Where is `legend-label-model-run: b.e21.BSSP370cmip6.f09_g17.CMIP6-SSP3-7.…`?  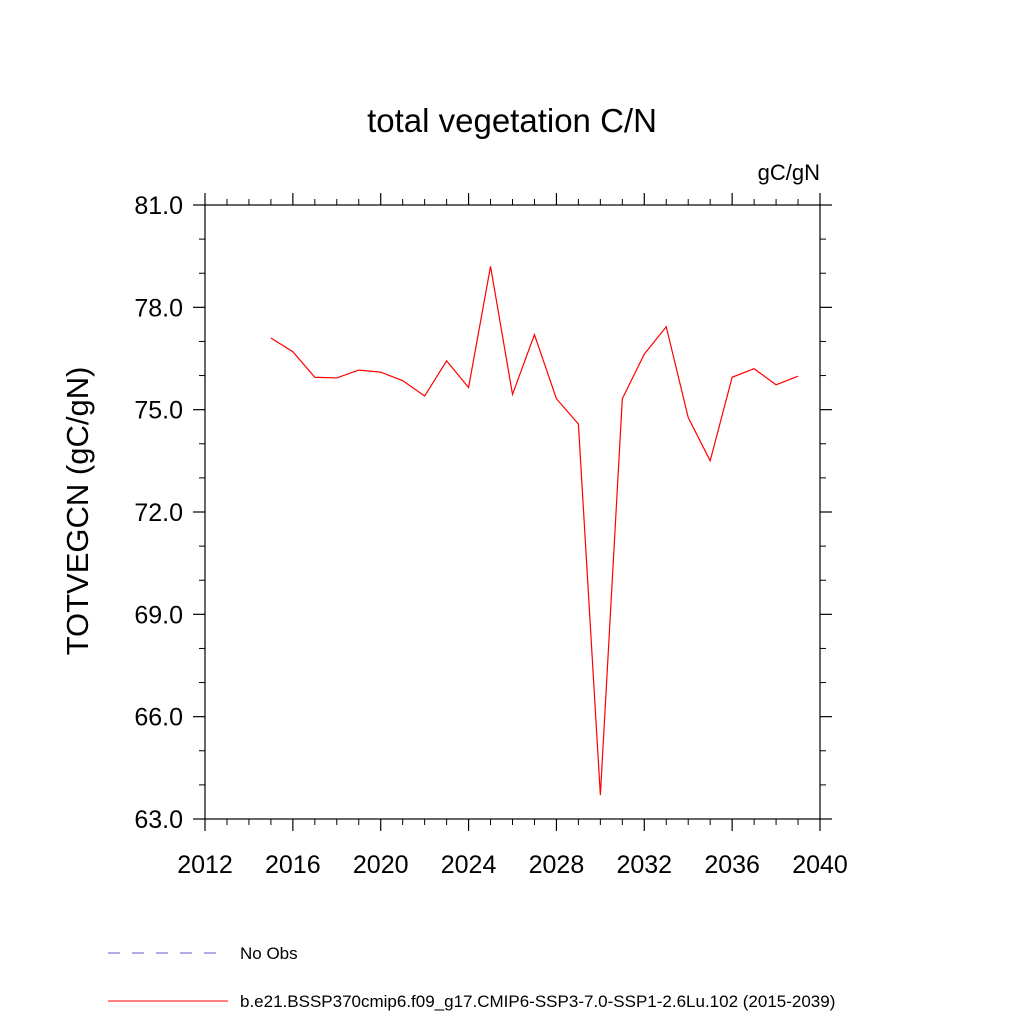 legend-label-model-run: b.e21.BSSP370cmip6.f09_g17.CMIP6-SSP3-7.… is located at coordinates (537, 1001).